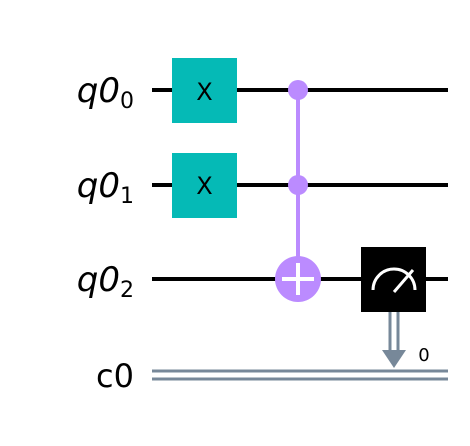 This screenshot has height=446, width=470. Describe the element at coordinates (98, 186) in the screenshot. I see `qubit-register-1: q0` at that location.